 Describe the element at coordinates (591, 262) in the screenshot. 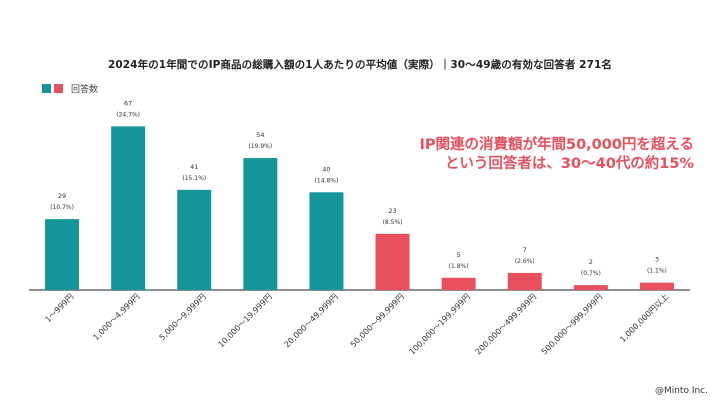

I see `value-label-8: 2` at that location.